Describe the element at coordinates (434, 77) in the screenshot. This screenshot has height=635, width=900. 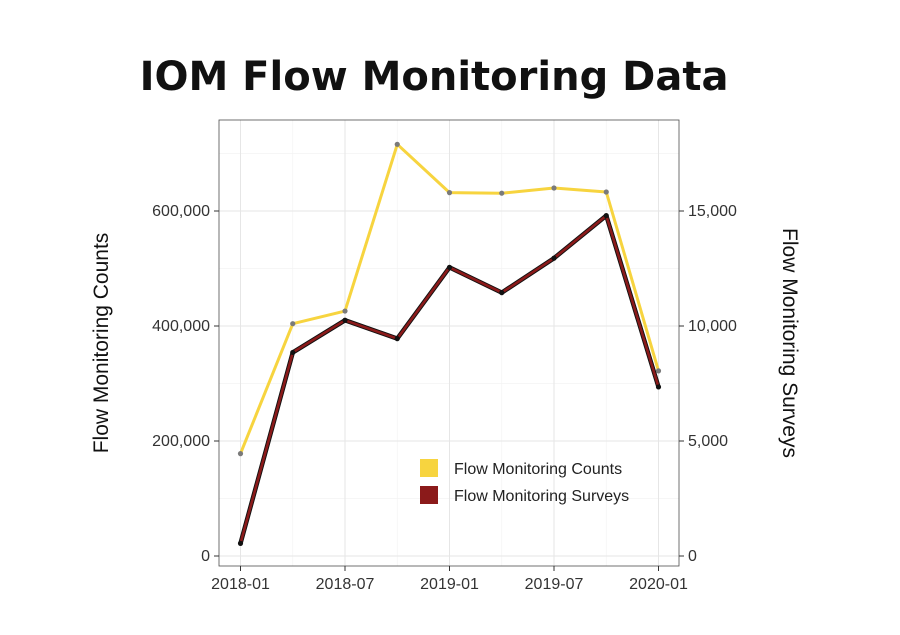
I see `chart-title: IOM Flow Monitoring Data` at that location.